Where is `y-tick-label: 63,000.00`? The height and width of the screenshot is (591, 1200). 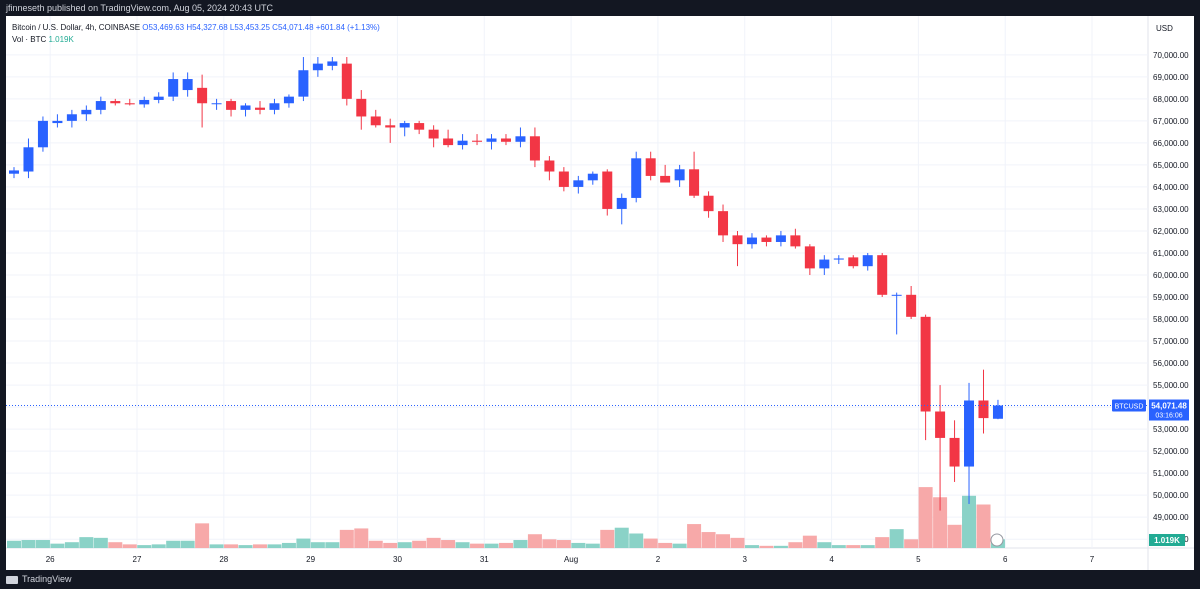
y-tick-label: 63,000.00 is located at coordinates (1171, 209).